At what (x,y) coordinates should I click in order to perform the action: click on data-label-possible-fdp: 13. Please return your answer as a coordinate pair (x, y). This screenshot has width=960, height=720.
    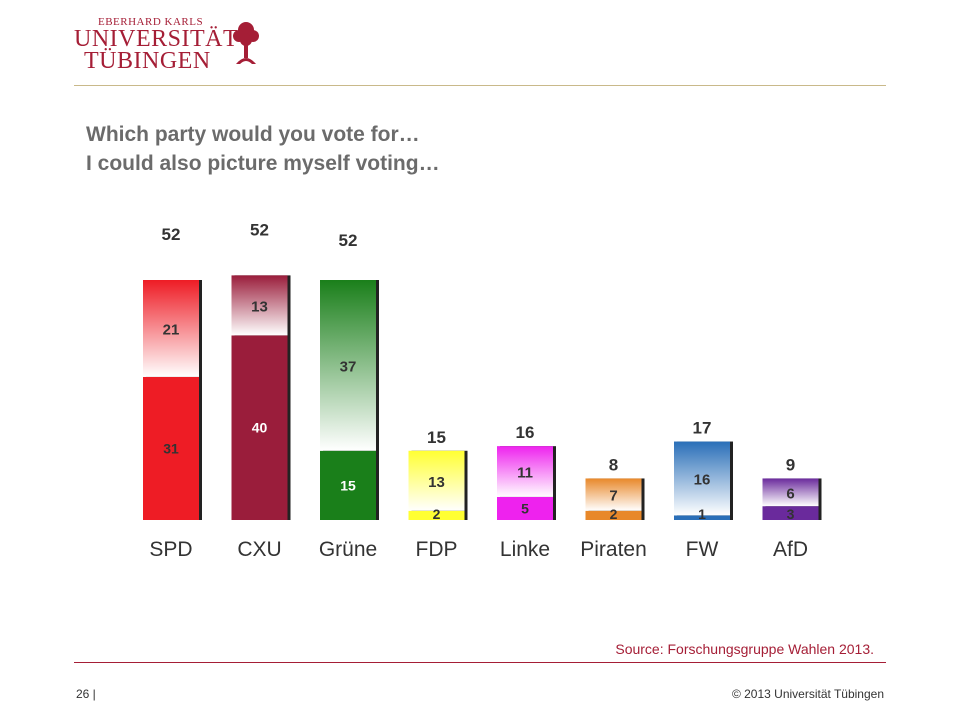
    Looking at the image, I should click on (436, 482).